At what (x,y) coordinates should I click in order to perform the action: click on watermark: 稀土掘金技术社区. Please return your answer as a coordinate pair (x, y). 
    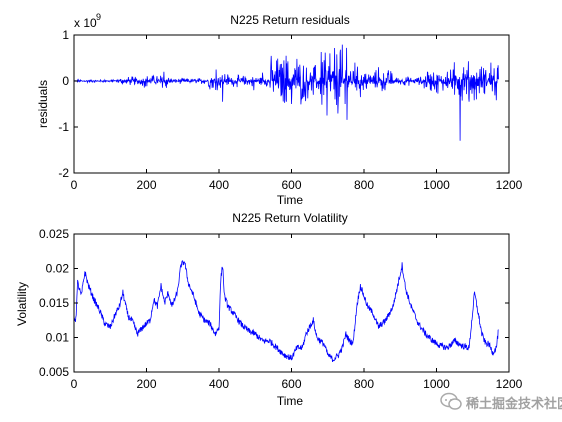
    Looking at the image, I should click on (500, 403).